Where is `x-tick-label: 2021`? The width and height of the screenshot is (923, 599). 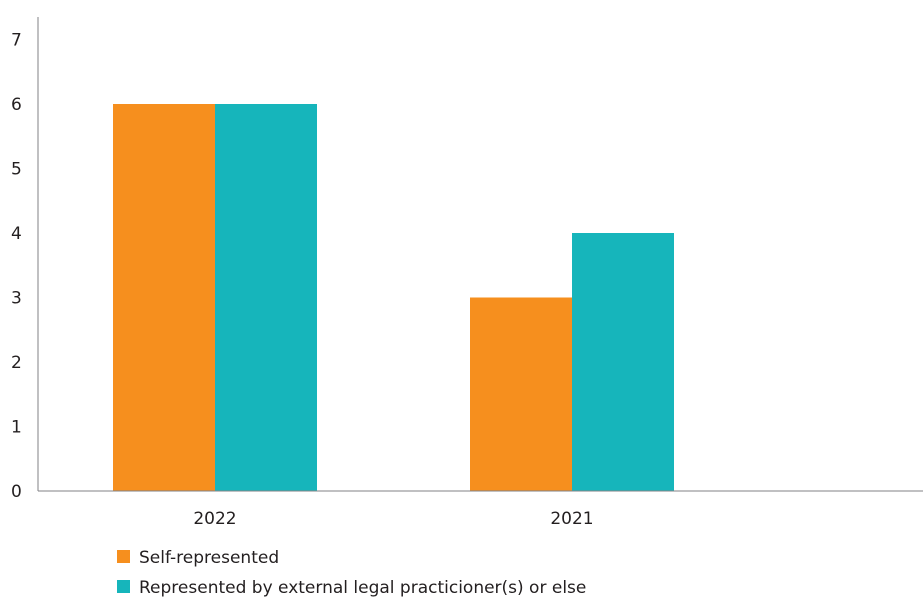 x-tick-label: 2021 is located at coordinates (571, 519).